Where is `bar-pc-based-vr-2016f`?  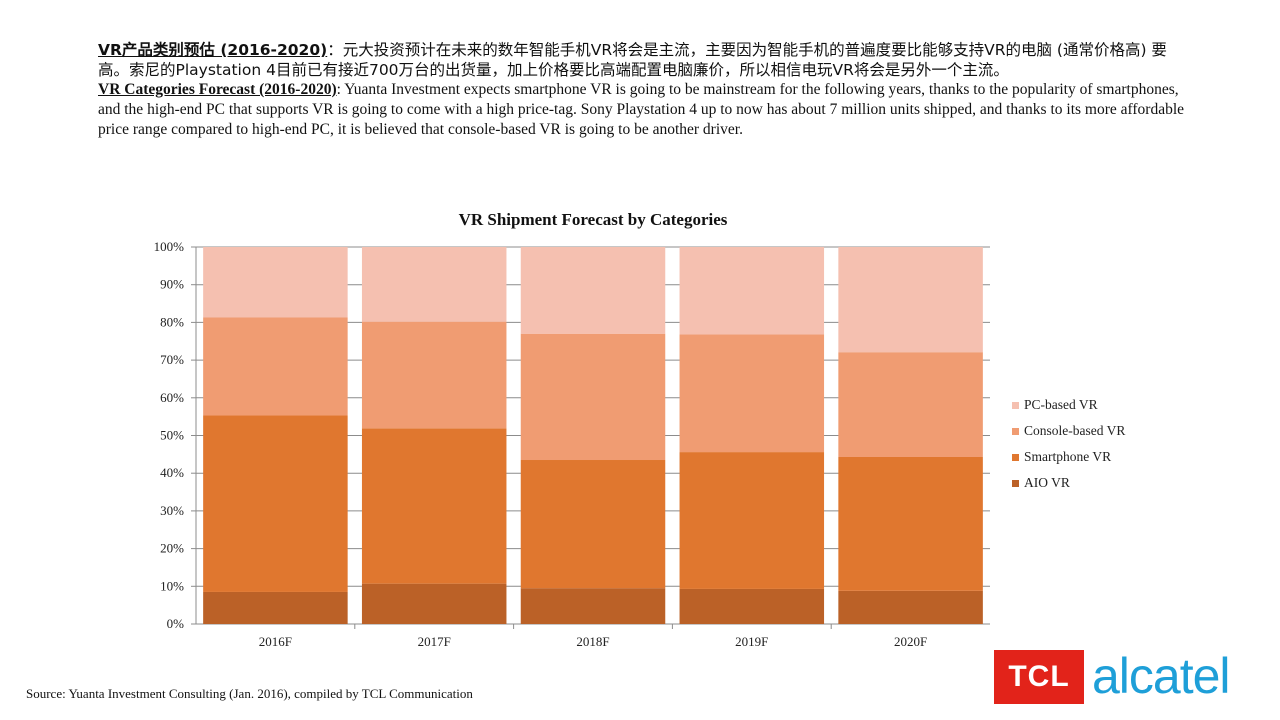
bar-pc-based-vr-2016f is located at coordinates (275, 282).